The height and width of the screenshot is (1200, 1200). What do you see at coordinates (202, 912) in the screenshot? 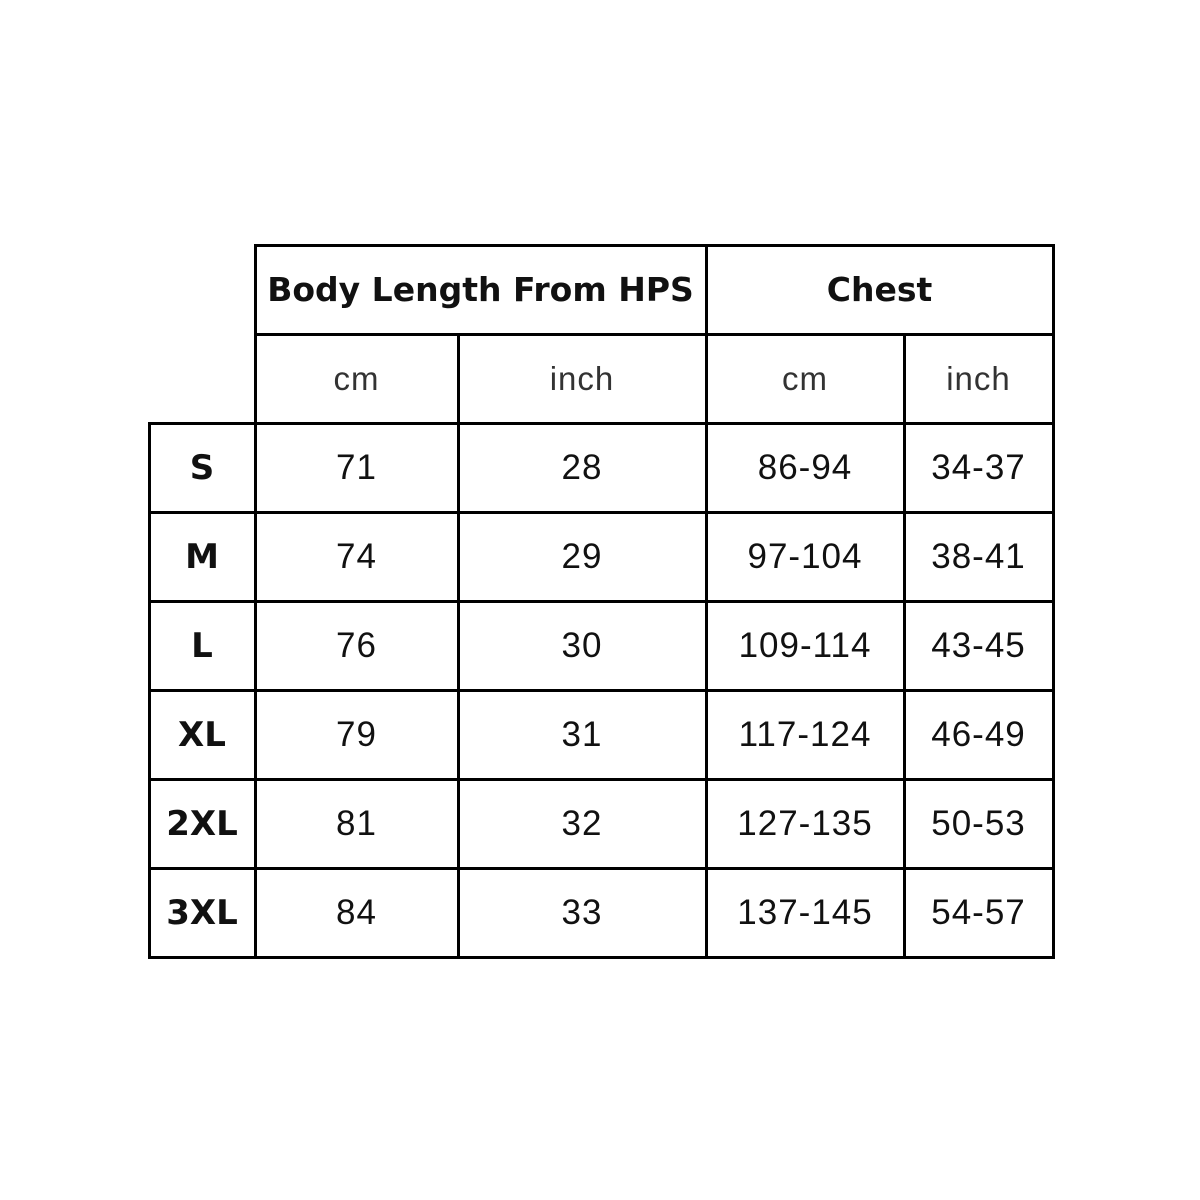
I see `size-label: 3XL` at bounding box center [202, 912].